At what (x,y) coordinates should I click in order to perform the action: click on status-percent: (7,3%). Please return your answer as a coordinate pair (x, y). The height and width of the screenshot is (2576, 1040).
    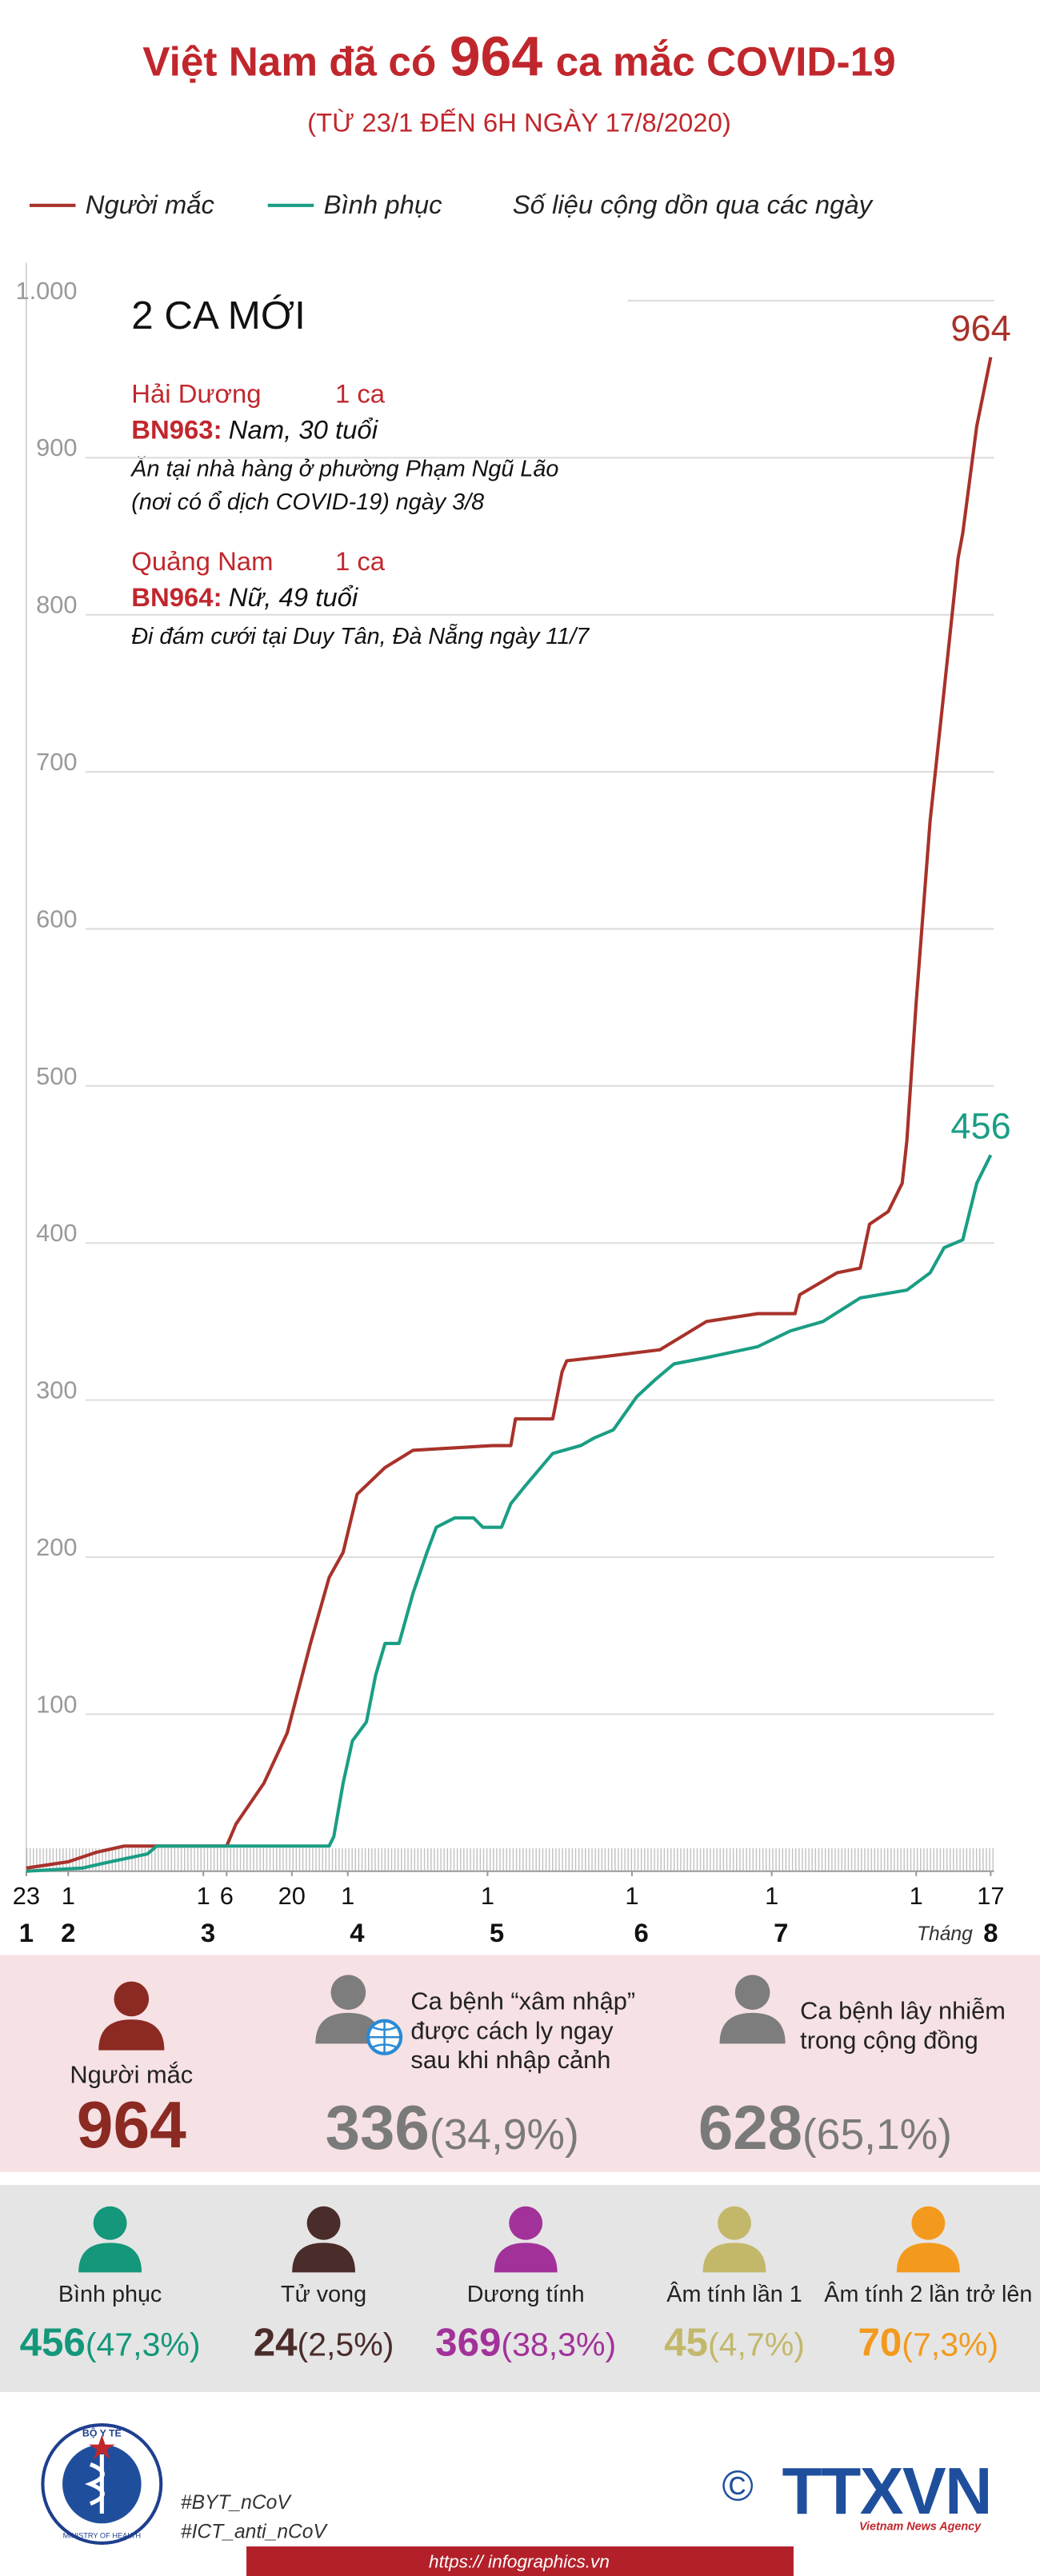
    Looking at the image, I should click on (950, 2345).